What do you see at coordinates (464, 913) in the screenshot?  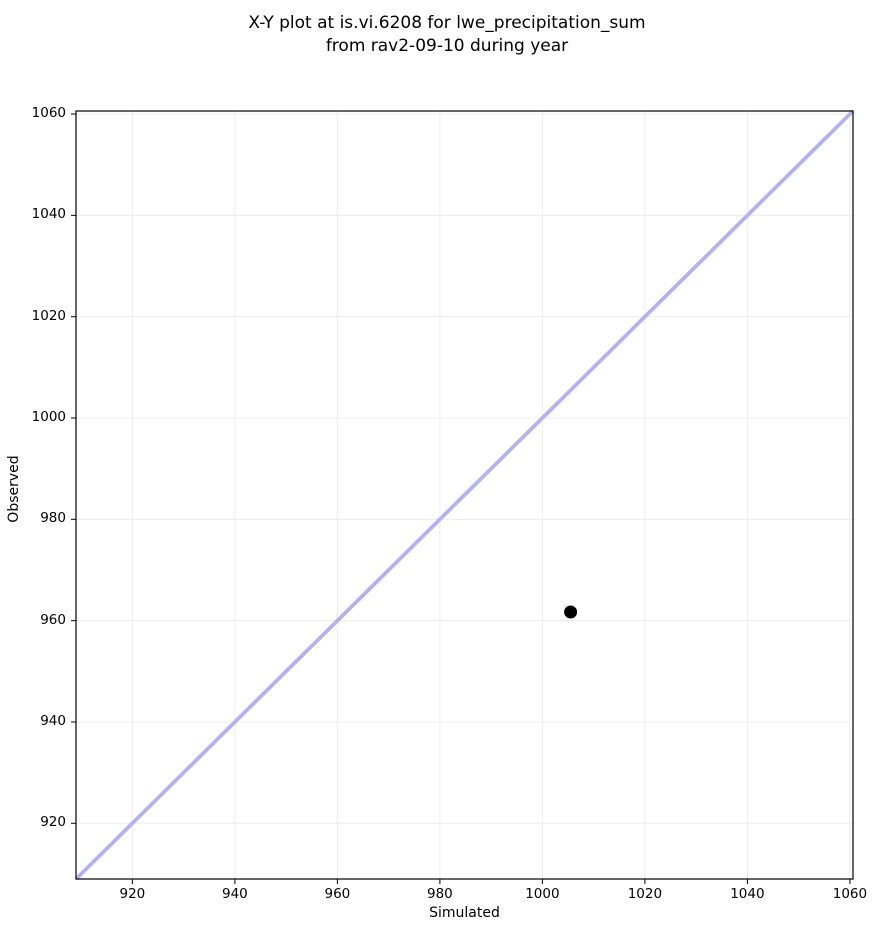 I see `x-axis-title: Simulated` at bounding box center [464, 913].